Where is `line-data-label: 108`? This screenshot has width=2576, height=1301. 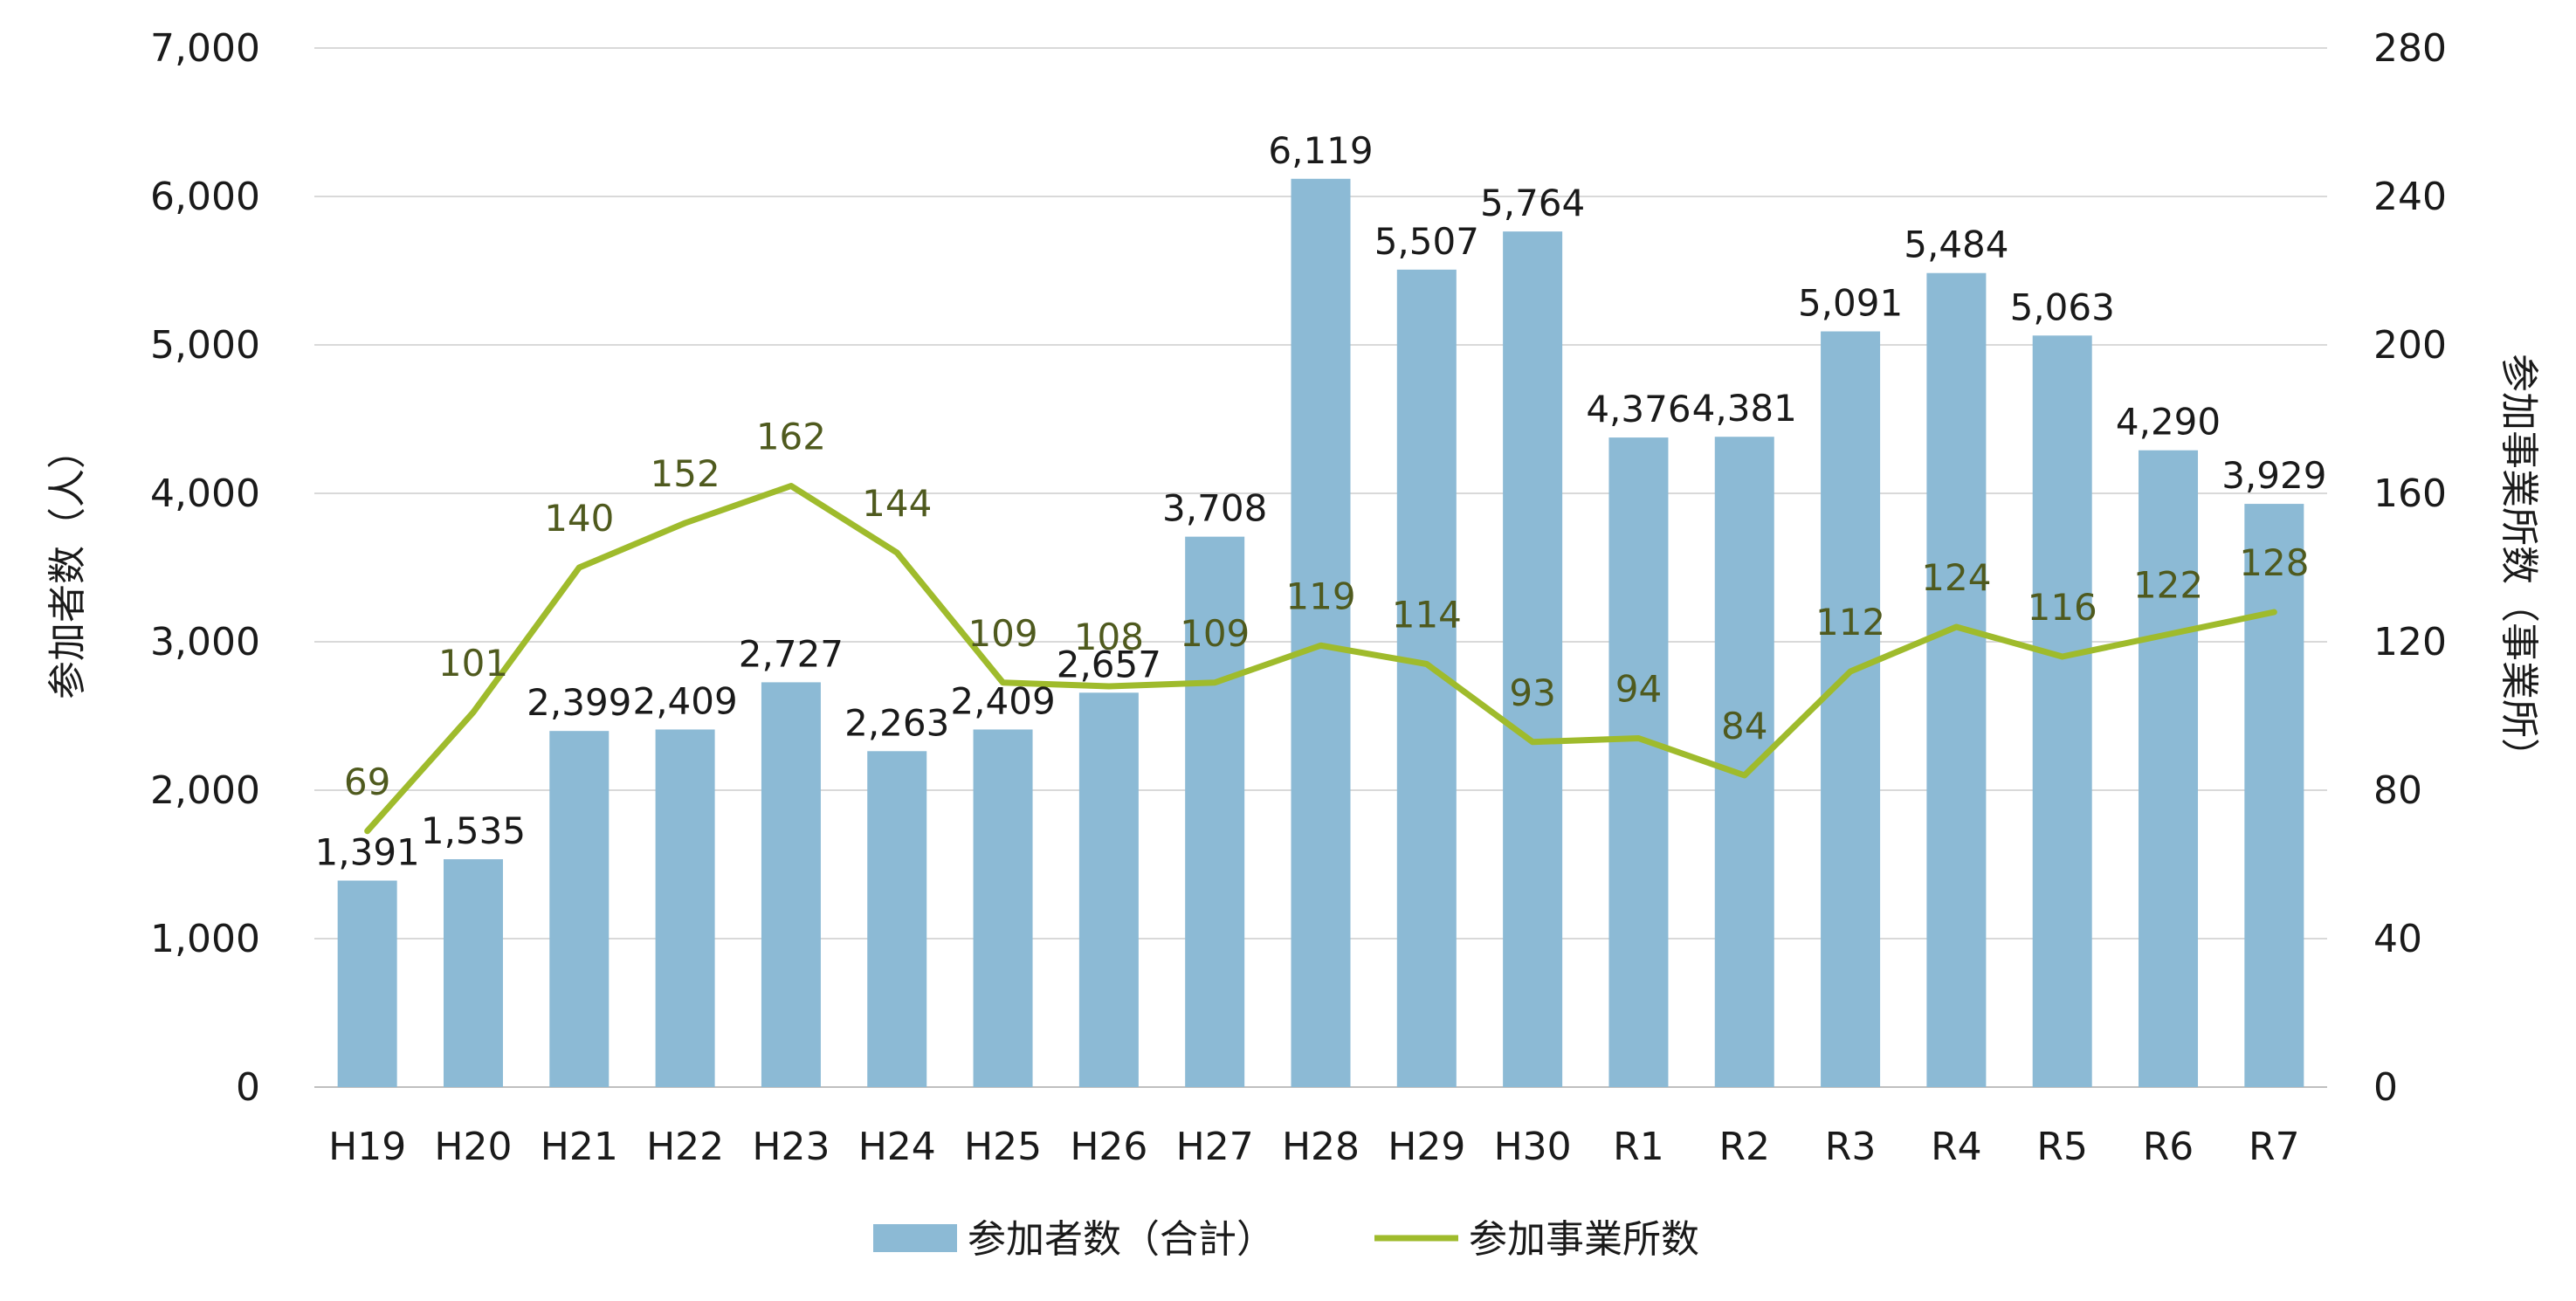
line-data-label: 108 is located at coordinates (1109, 637).